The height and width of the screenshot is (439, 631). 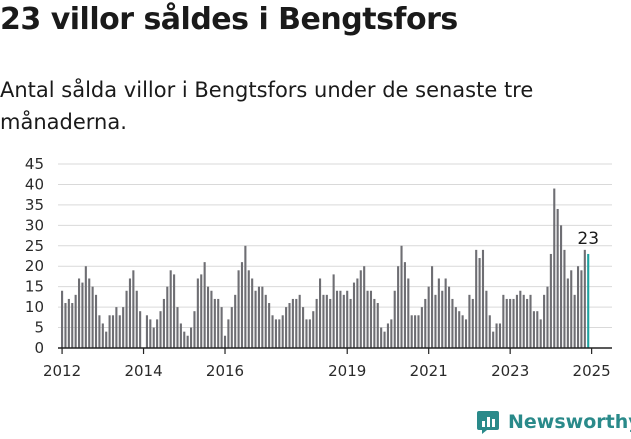 I want to click on chart-title: 23 villor såldes i Bengtsfors, so click(x=229, y=19).